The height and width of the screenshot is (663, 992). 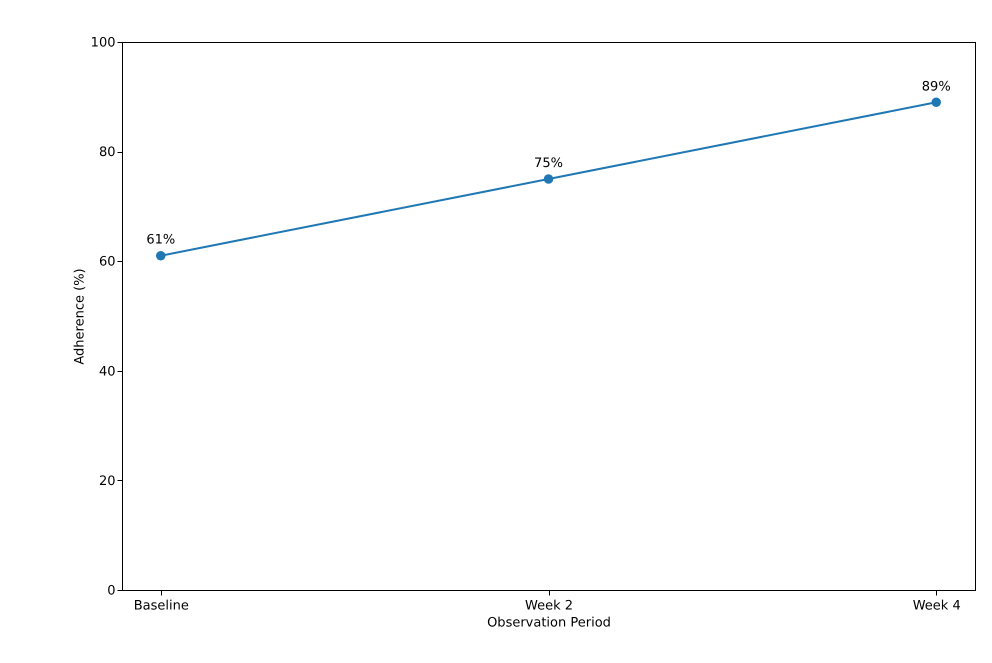 What do you see at coordinates (548, 163) in the screenshot?
I see `data-label: 75%` at bounding box center [548, 163].